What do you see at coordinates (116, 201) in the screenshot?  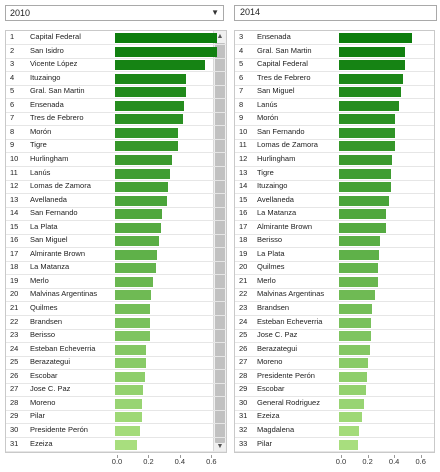 I see `table-row: 13 Avellaneda` at bounding box center [116, 201].